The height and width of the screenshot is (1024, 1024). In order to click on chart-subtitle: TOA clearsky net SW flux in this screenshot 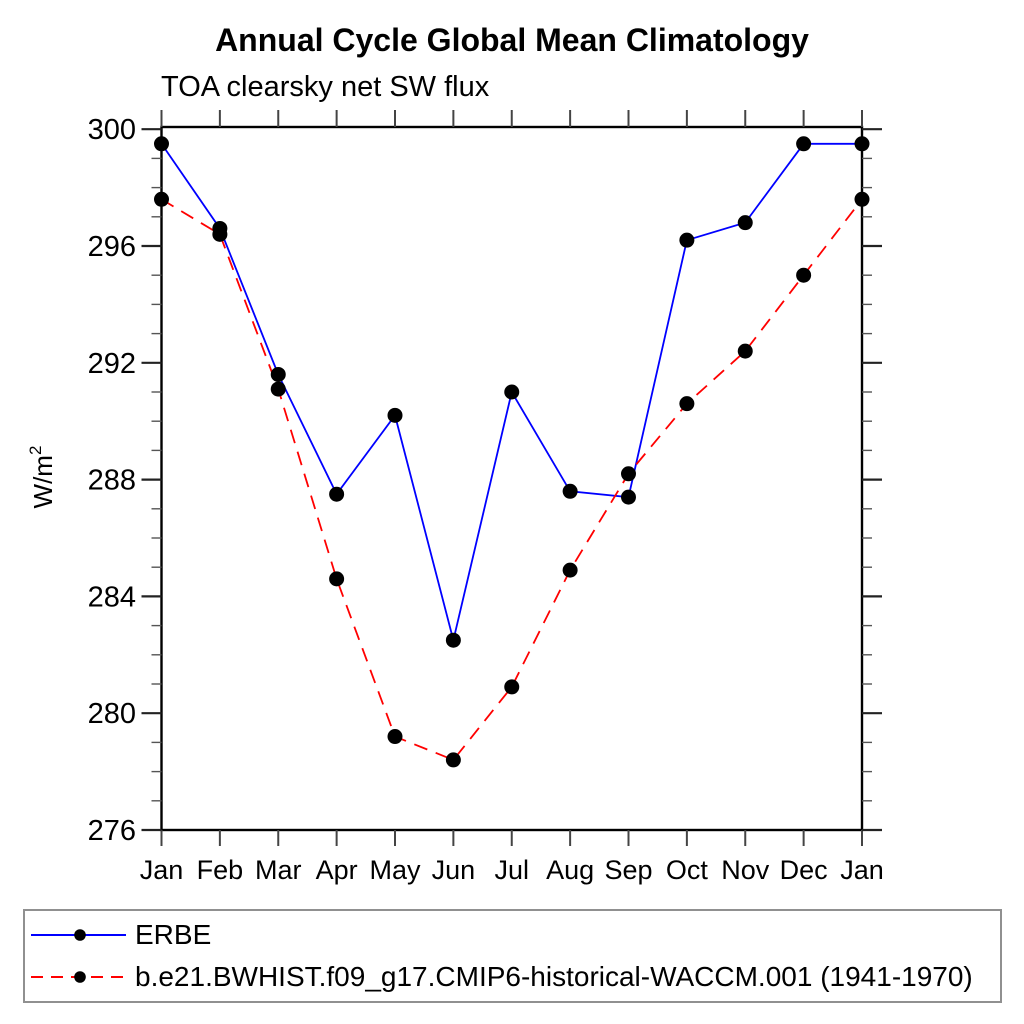, I will do `click(325, 87)`.